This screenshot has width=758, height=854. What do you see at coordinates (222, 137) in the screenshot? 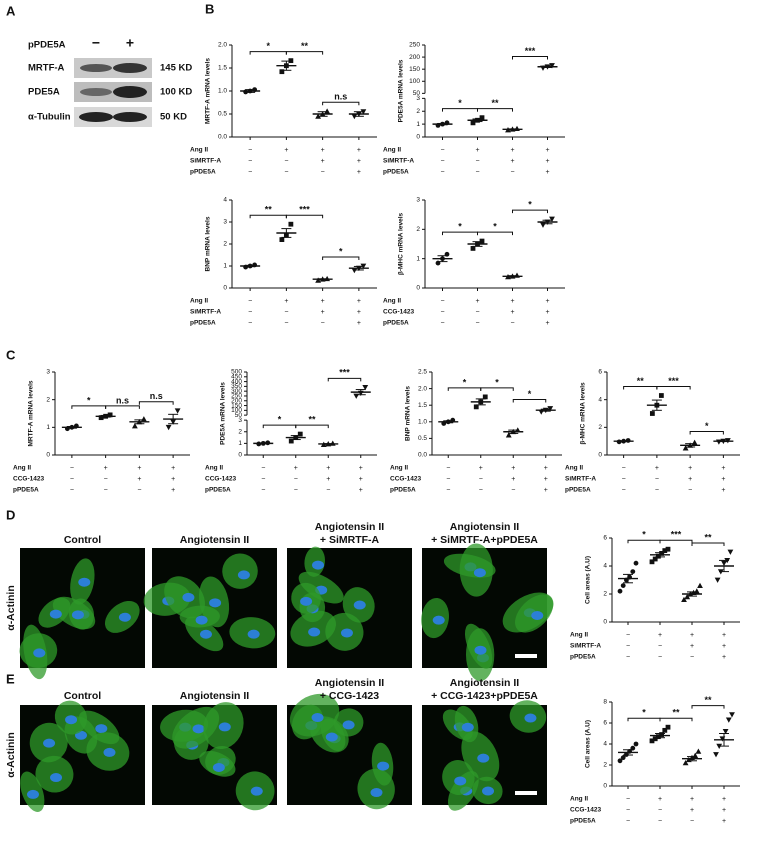
I see `y-tick-label: 0.0` at bounding box center [222, 137].